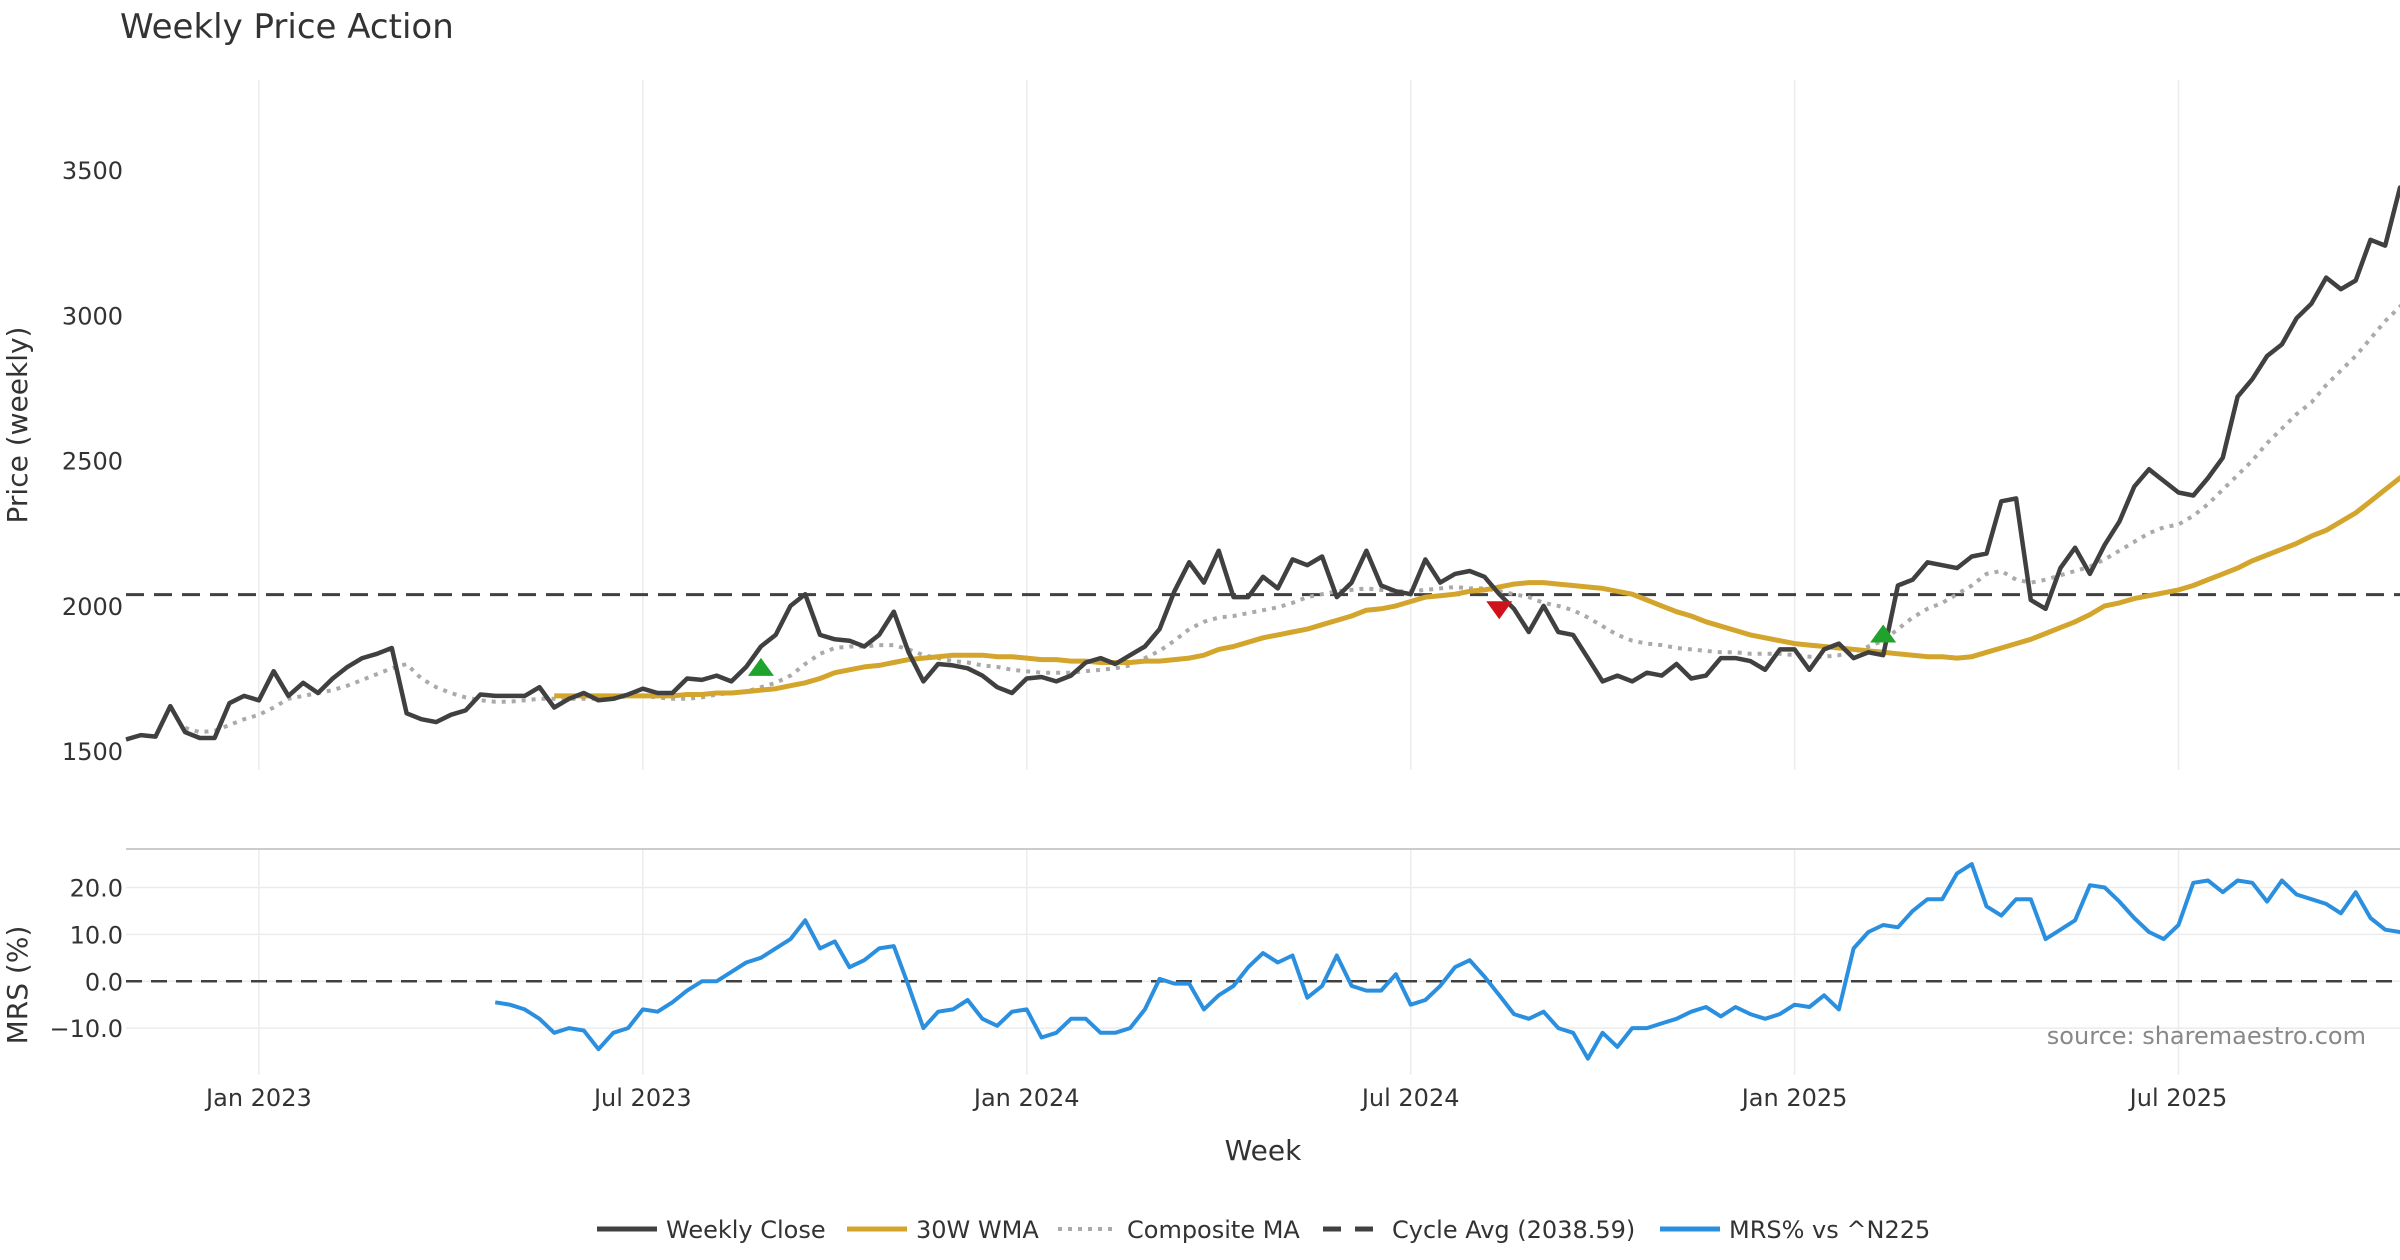 The width and height of the screenshot is (2400, 1260). I want to click on price-y-tick-1500: 1500, so click(92, 752).